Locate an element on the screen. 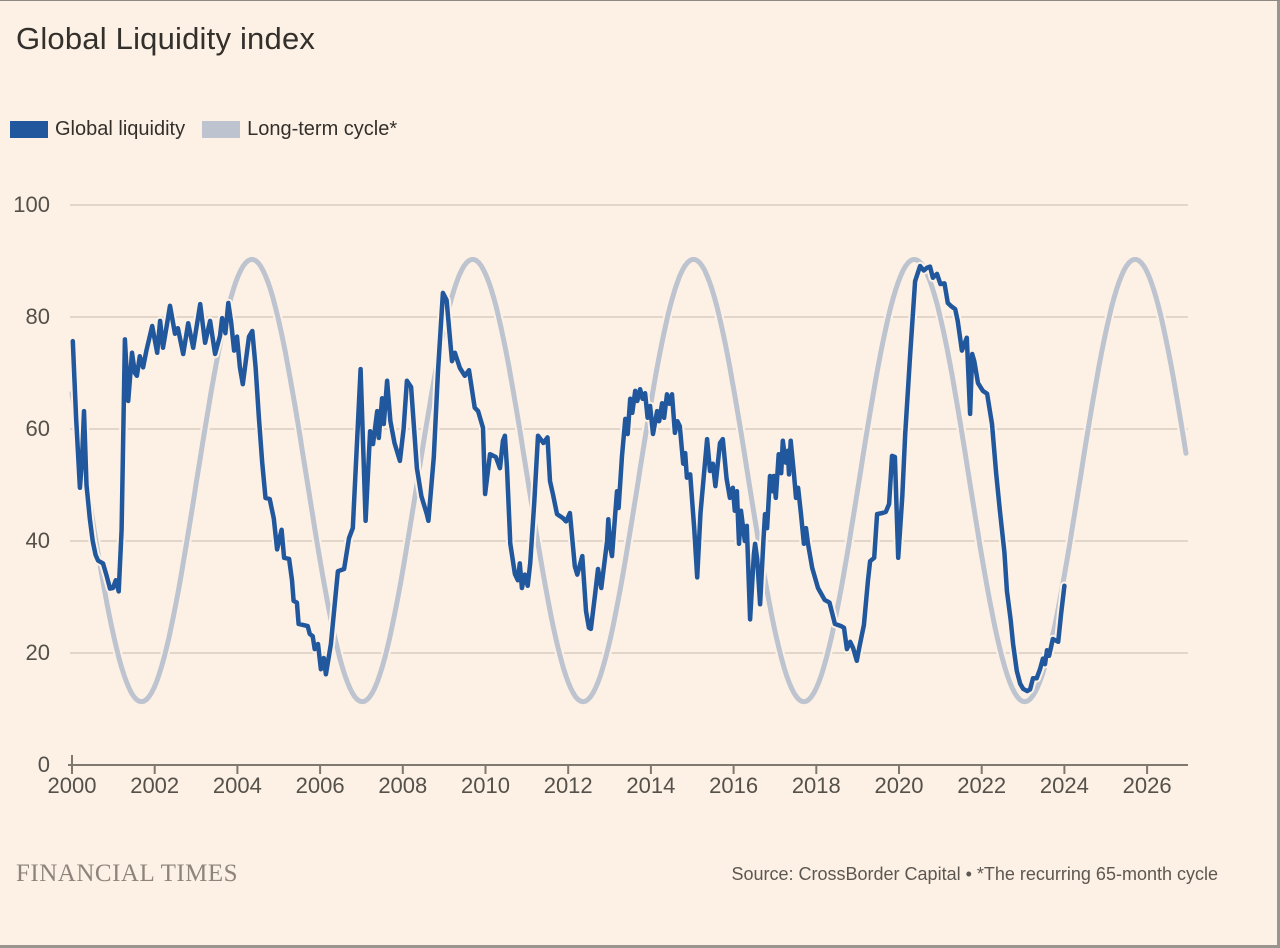 The width and height of the screenshot is (1280, 948). y-tick-label-20: 20 is located at coordinates (37, 652).